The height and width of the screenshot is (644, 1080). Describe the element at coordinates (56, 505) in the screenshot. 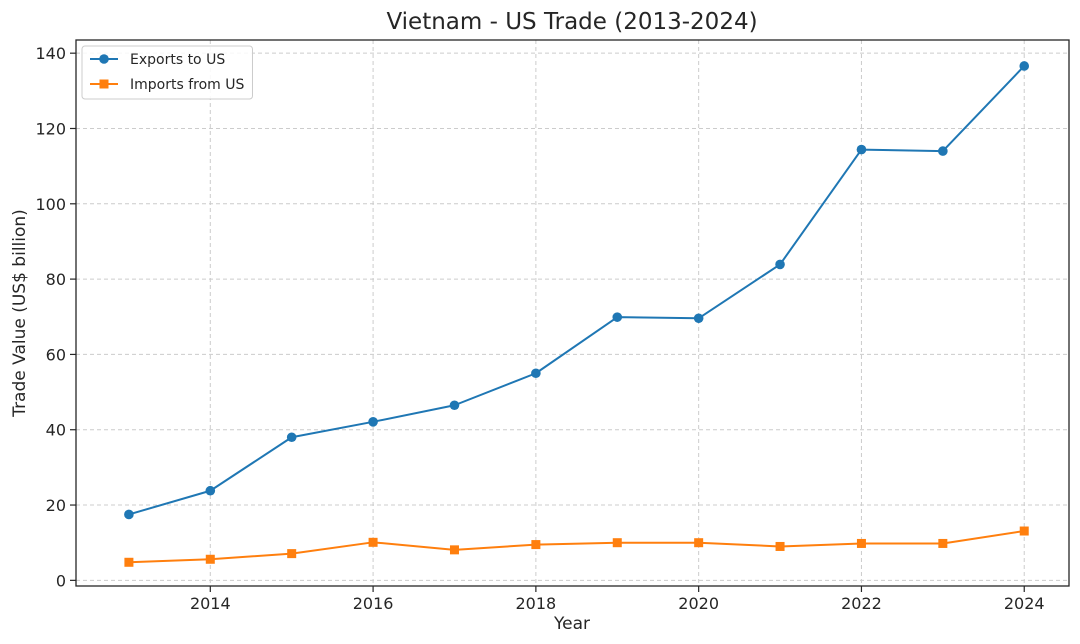

I see `y-tick-label: 20` at that location.